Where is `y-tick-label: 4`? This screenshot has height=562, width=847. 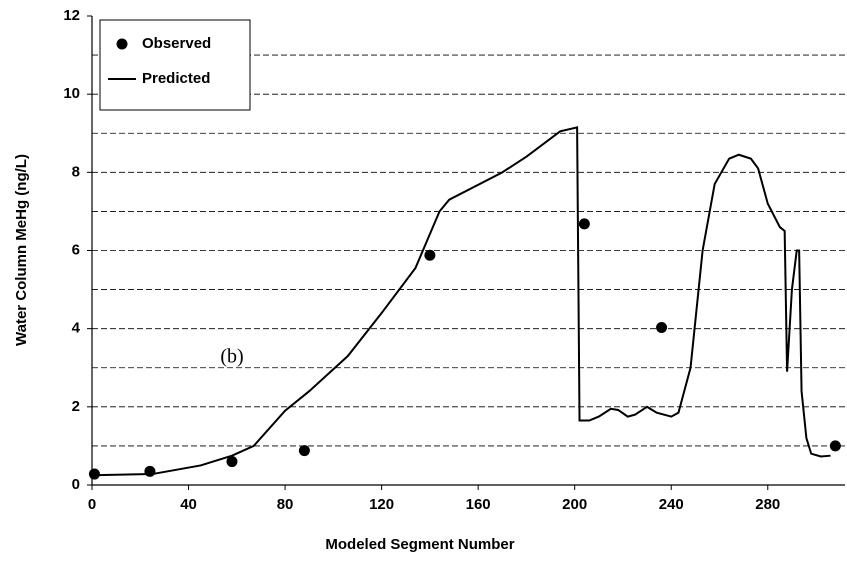
y-tick-label: 4 is located at coordinates (76, 328).